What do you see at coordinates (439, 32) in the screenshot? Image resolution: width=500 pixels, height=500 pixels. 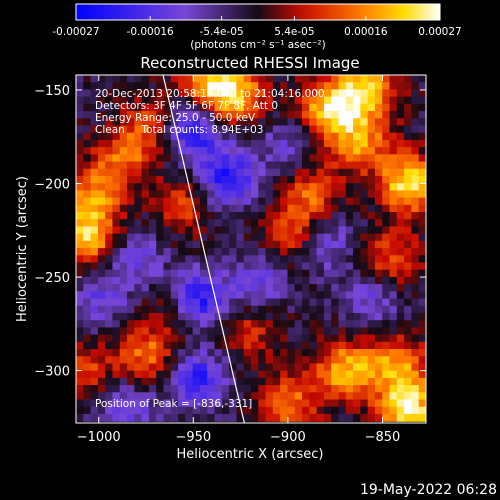 I see `colorbar-tick-label-5: 0.00027` at bounding box center [439, 32].